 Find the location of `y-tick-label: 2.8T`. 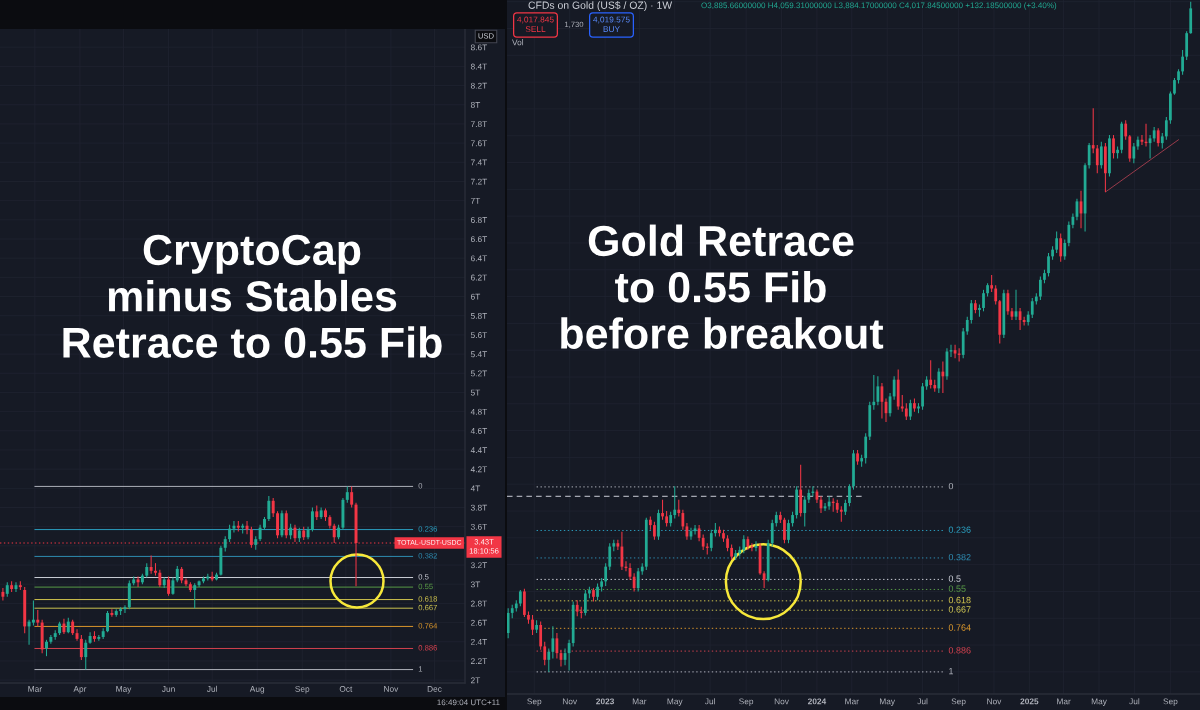

y-tick-label: 2.8T is located at coordinates (479, 603).